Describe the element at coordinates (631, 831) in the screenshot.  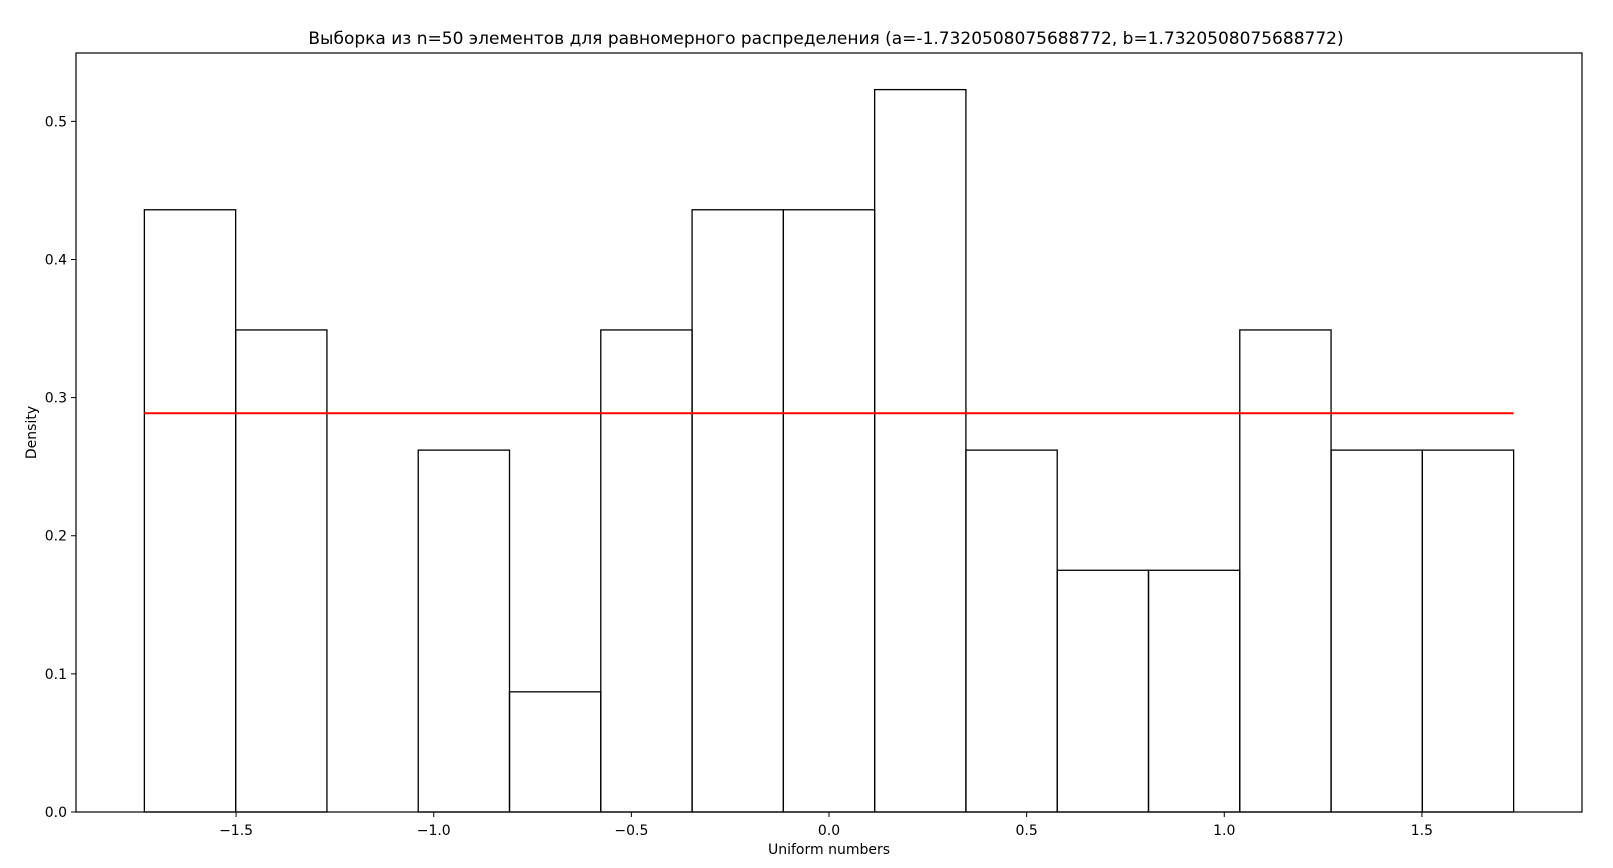
I see `x-tick-label: −0.5` at that location.